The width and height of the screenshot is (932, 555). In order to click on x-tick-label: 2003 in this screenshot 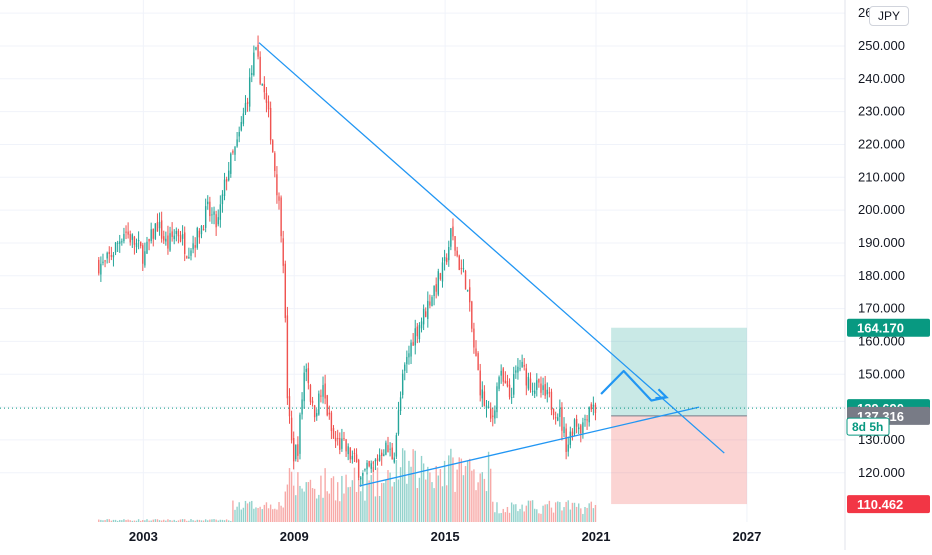, I will do `click(143, 536)`.